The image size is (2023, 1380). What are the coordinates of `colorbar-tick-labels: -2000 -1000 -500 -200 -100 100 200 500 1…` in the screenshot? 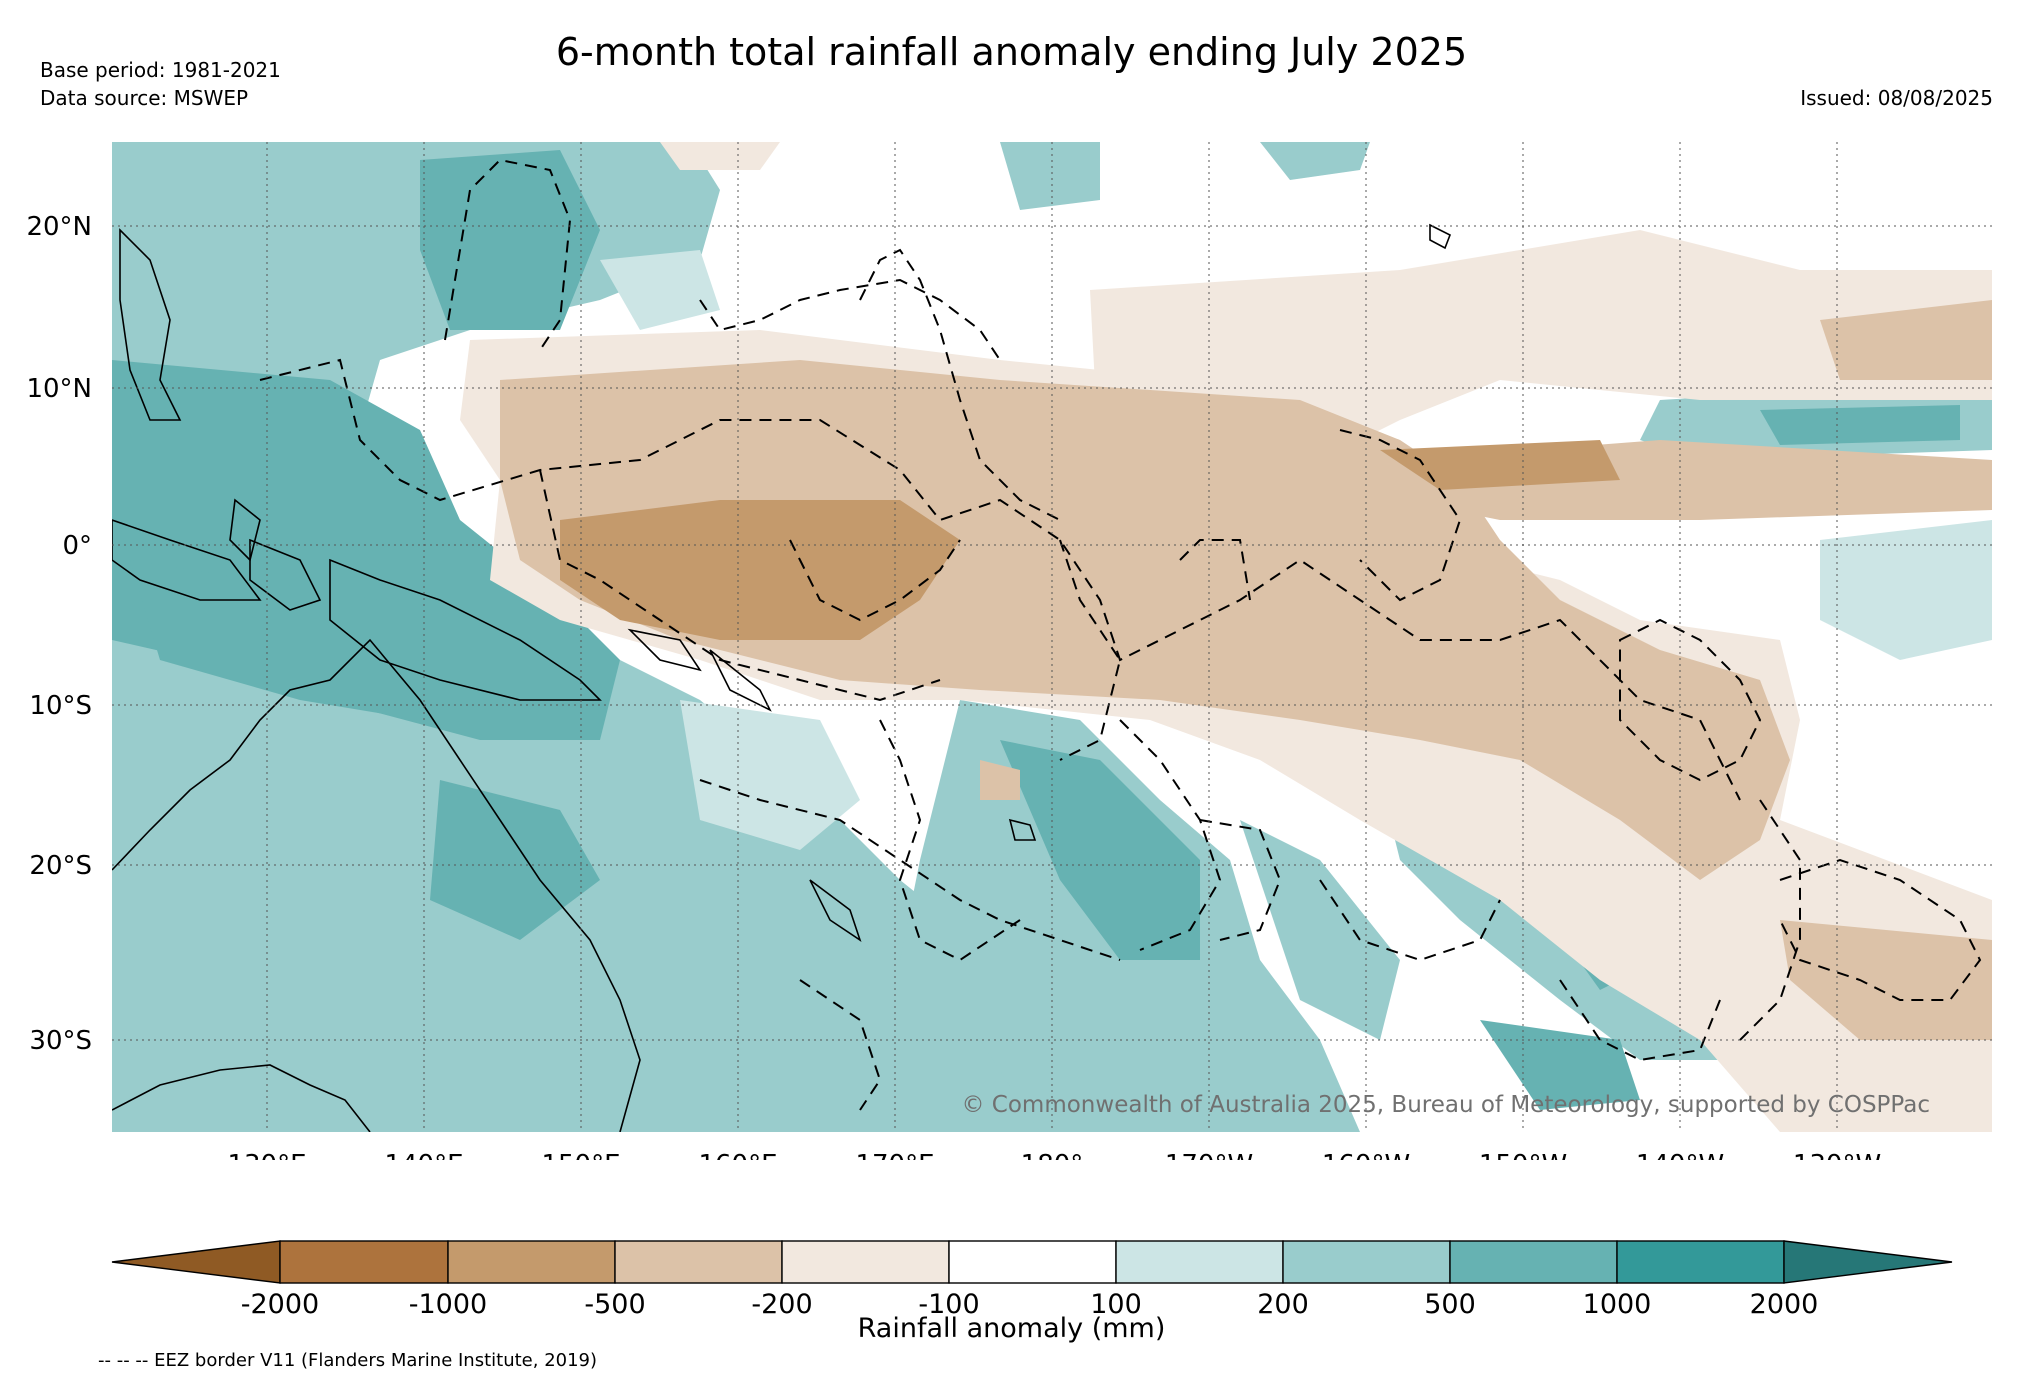 It's located at (1030, 1304).